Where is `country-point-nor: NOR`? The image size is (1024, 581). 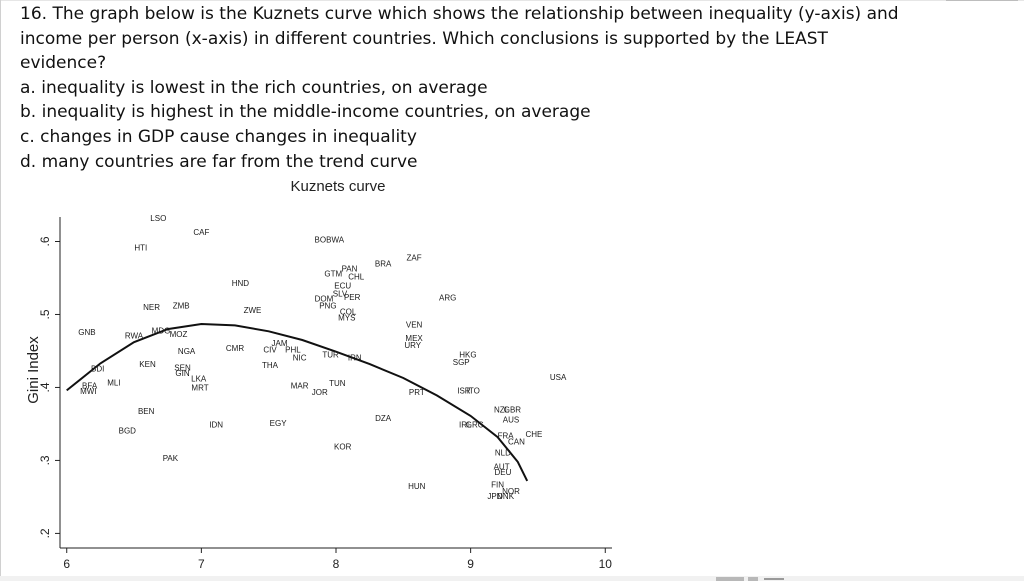 country-point-nor: NOR is located at coordinates (511, 491).